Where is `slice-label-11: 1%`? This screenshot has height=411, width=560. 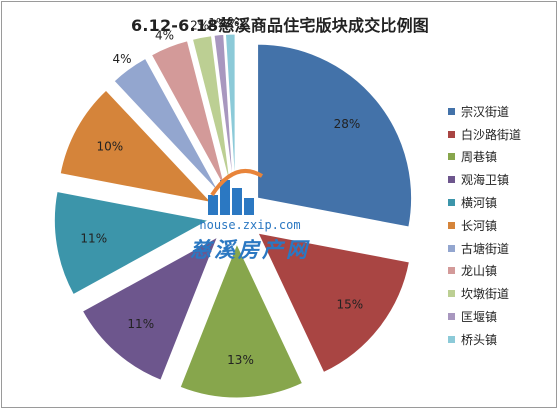 slice-label-11: 1% is located at coordinates (229, 22).